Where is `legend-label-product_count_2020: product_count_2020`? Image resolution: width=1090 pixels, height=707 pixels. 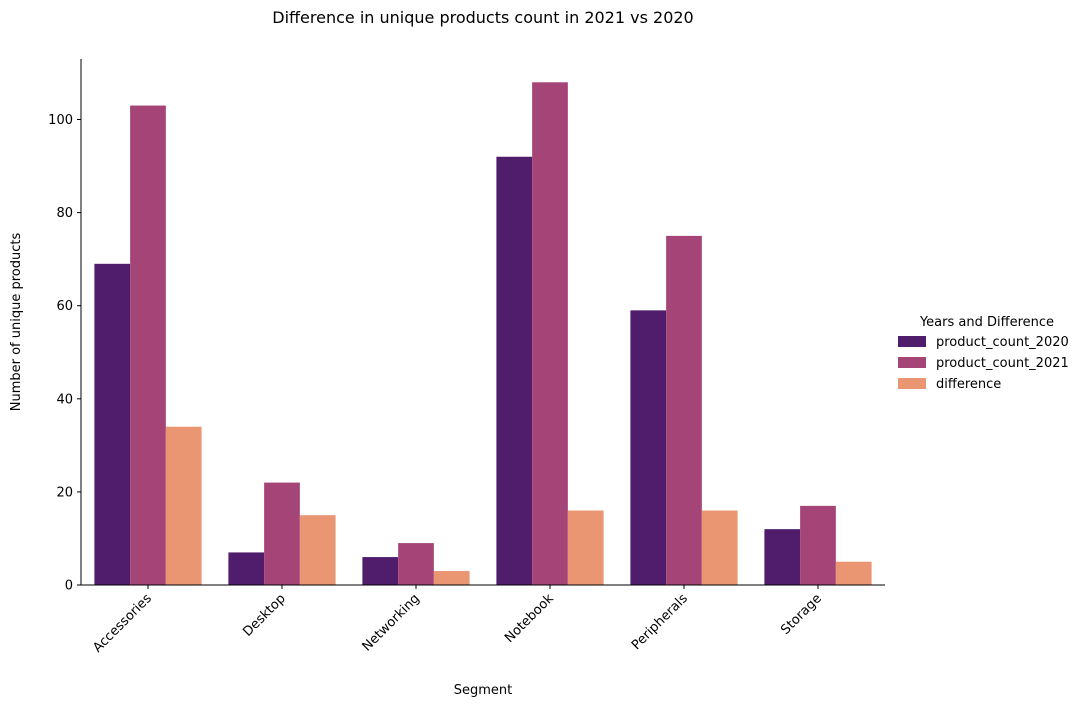 legend-label-product_count_2020: product_count_2020 is located at coordinates (1002, 342).